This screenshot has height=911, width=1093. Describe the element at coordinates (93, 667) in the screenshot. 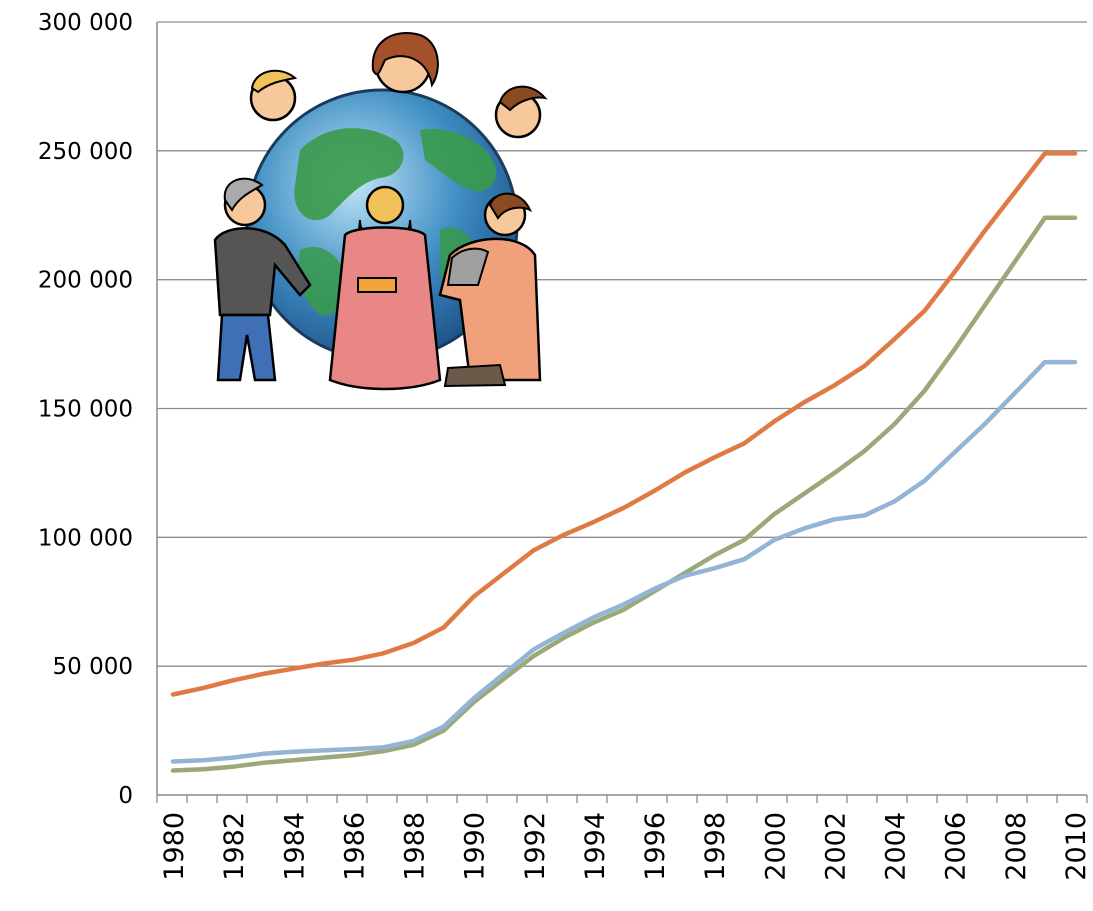

I see `y-tick-label: 50 000` at that location.